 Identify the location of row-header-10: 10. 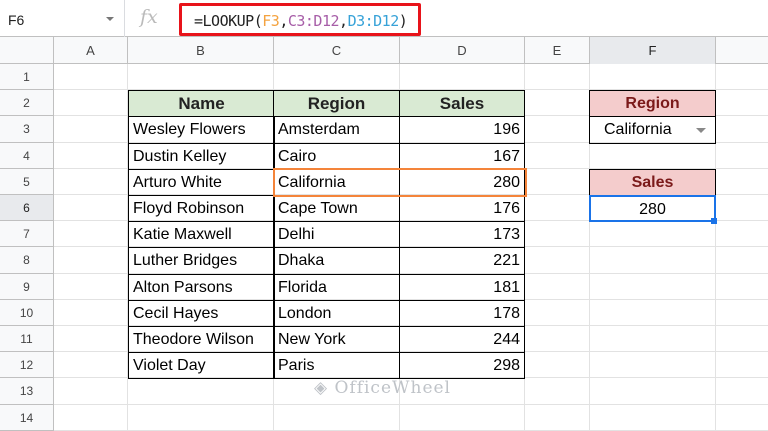
(27, 312).